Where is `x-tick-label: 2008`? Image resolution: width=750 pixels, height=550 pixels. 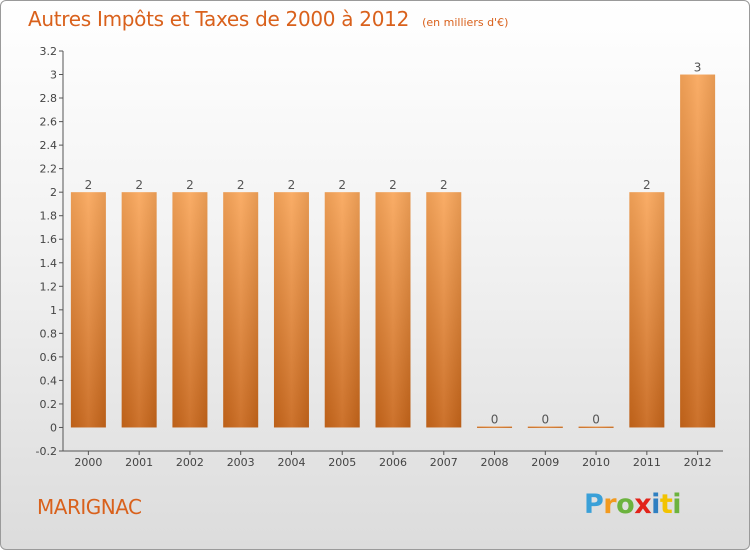
x-tick-label: 2008 is located at coordinates (495, 462).